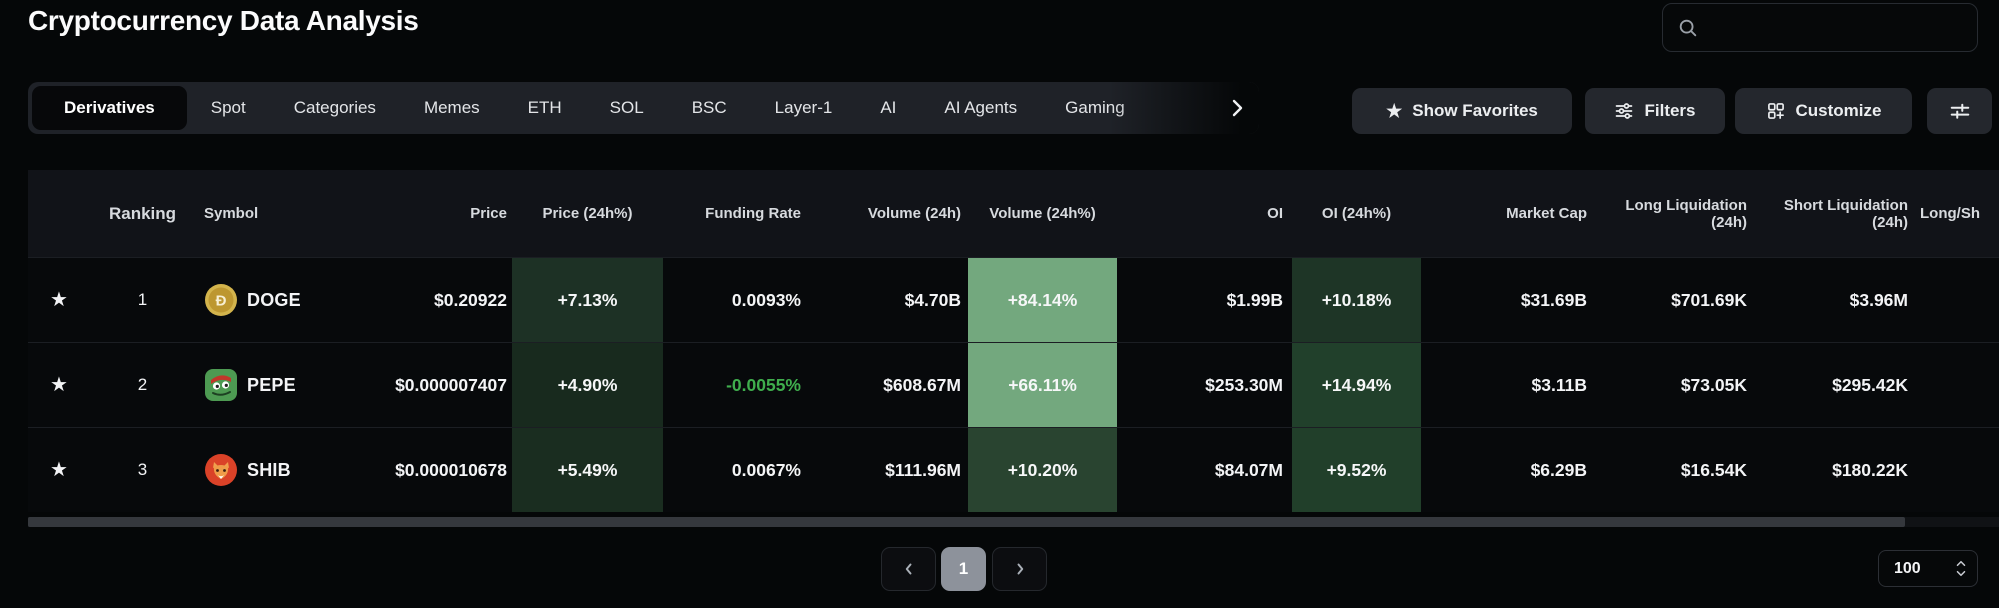 The image size is (1999, 608). I want to click on tab-ai-agents: AI Agents, so click(981, 107).